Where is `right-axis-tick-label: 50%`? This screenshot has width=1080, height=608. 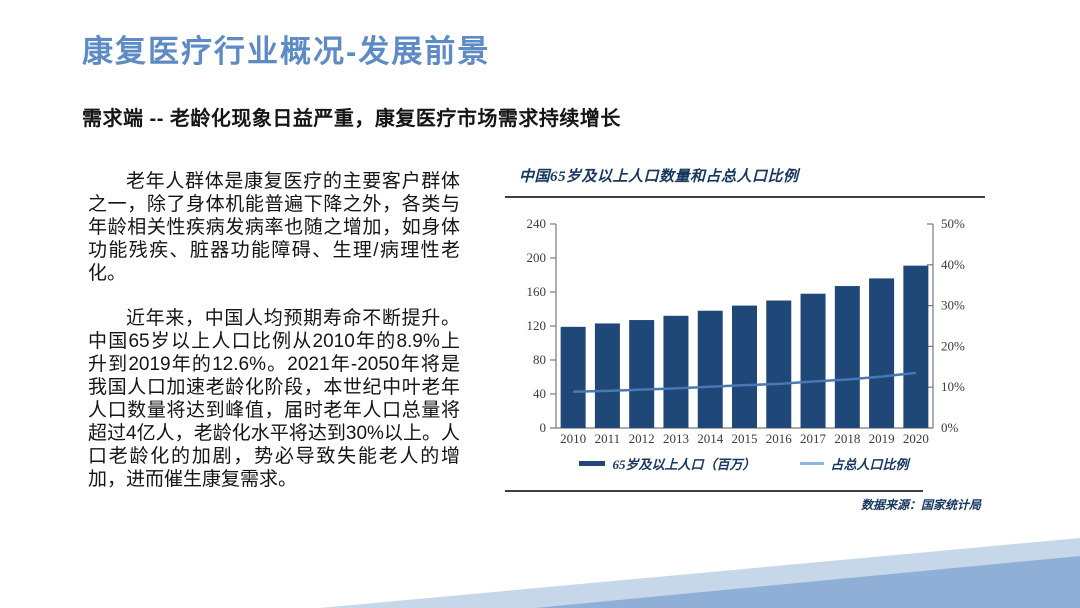
right-axis-tick-label: 50% is located at coordinates (953, 223).